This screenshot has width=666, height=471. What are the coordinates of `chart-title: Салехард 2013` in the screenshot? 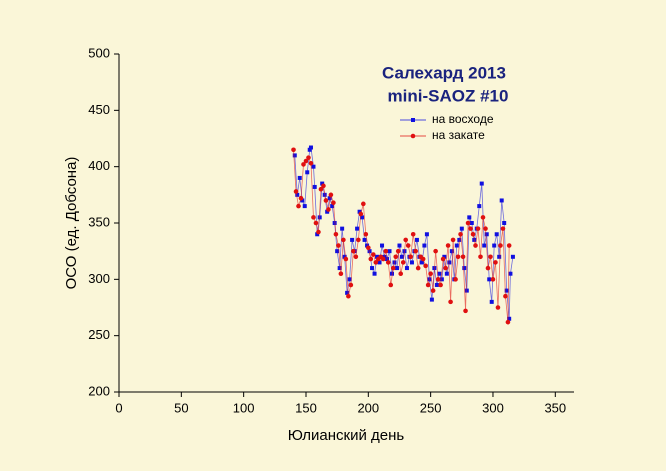 It's located at (444, 72).